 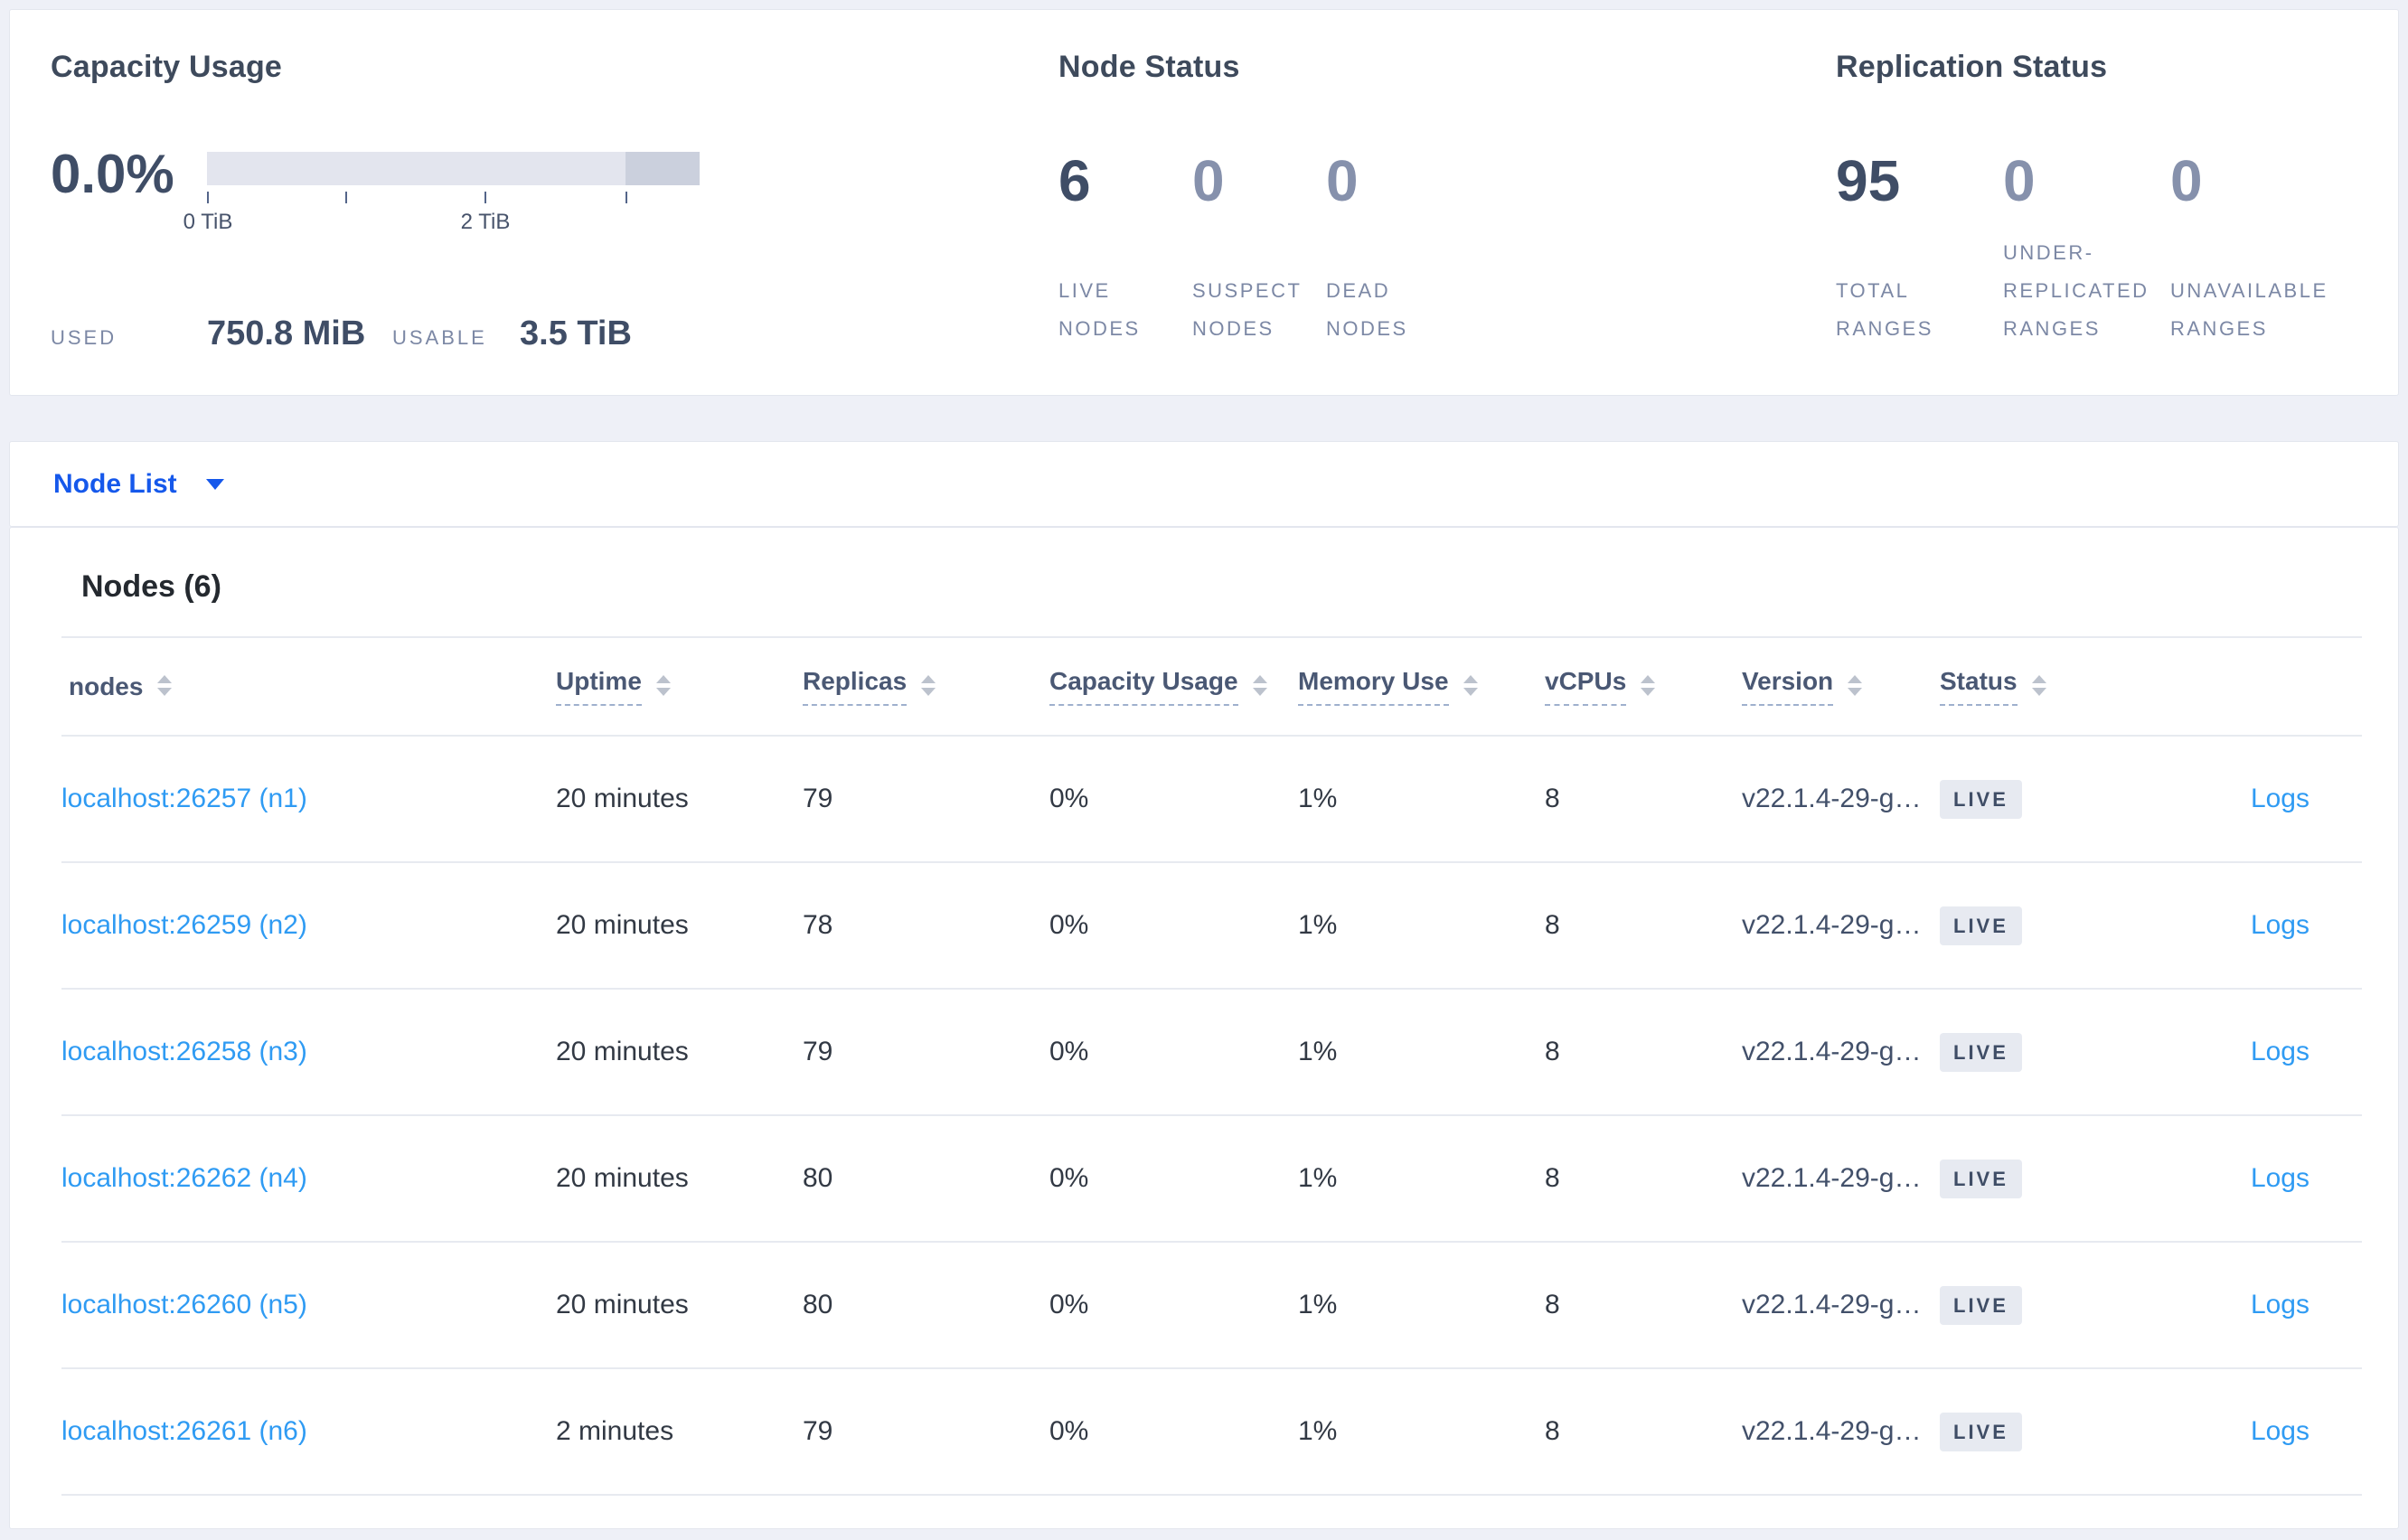 I want to click on capacity-usage-section: Capacity Usage 0.0% 0 TiB 2 TiB U, so click(x=534, y=202).